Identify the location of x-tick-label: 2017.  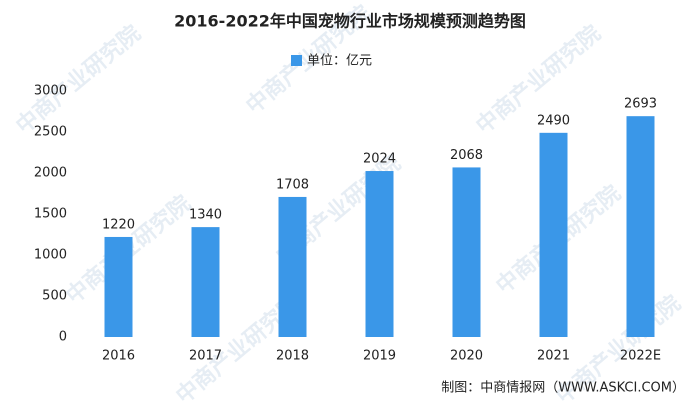
(205, 356).